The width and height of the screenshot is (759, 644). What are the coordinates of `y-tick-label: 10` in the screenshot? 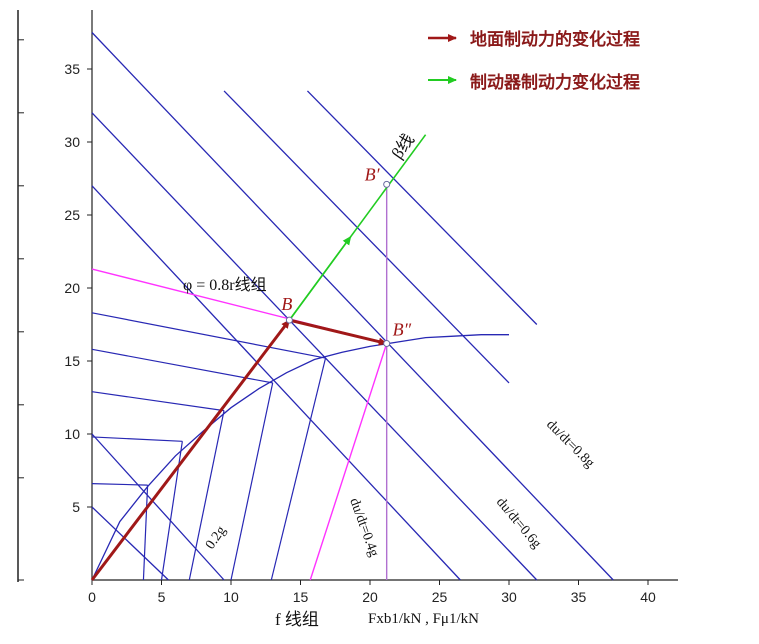 It's located at (72, 434).